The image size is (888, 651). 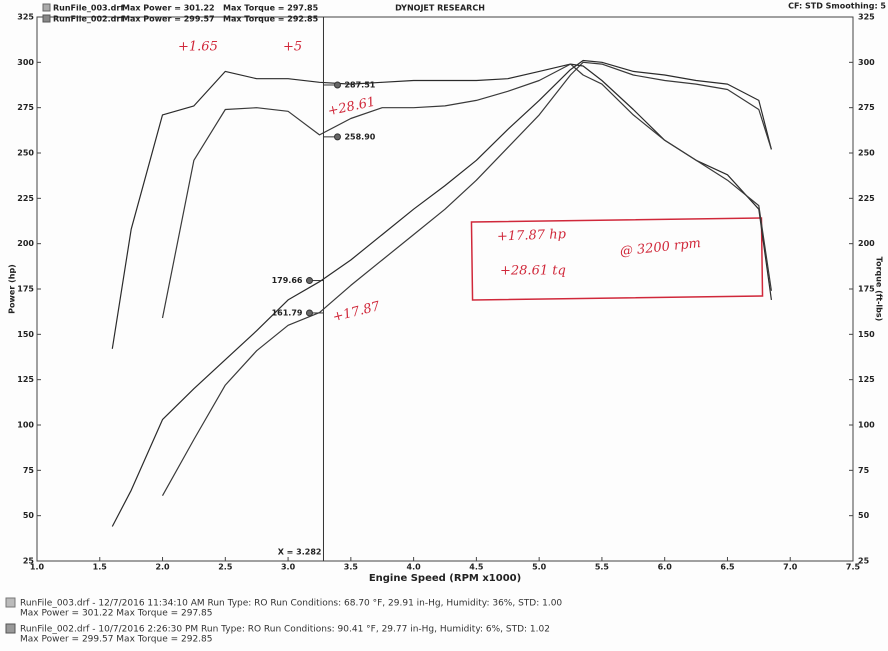 What do you see at coordinates (25, 334) in the screenshot?
I see `y-tick-label: 150` at bounding box center [25, 334].